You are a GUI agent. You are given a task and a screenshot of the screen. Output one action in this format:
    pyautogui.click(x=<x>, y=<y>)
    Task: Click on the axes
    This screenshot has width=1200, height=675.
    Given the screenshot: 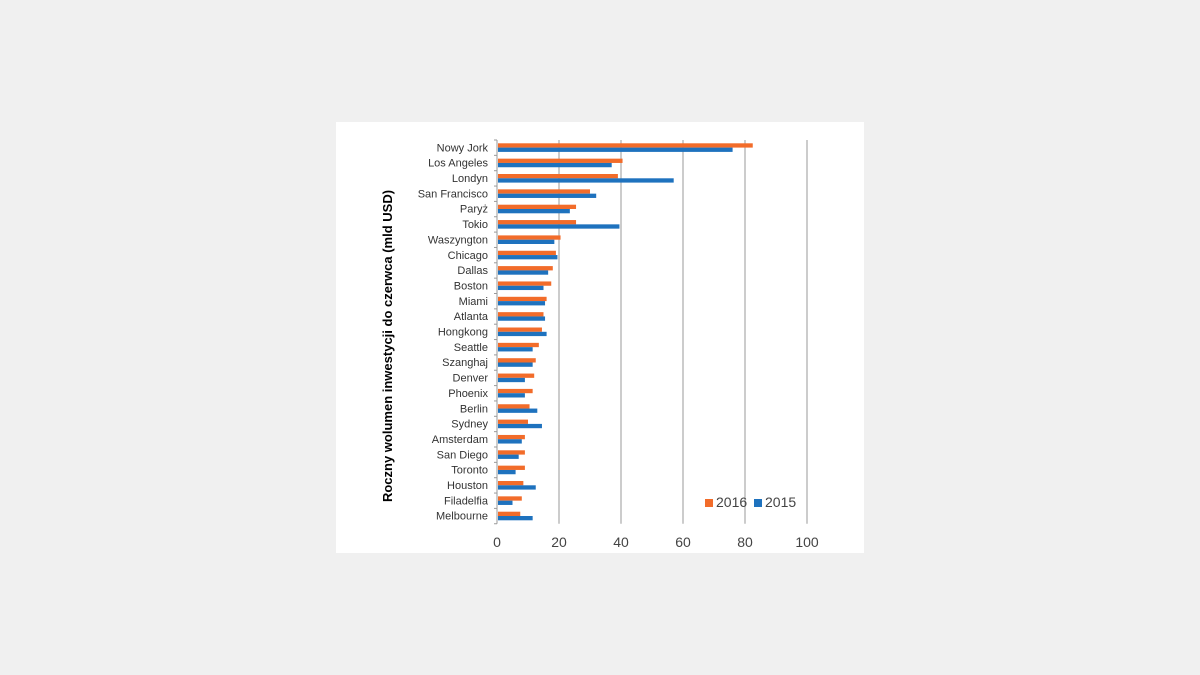 What is the action you would take?
    pyautogui.click(x=496, y=332)
    